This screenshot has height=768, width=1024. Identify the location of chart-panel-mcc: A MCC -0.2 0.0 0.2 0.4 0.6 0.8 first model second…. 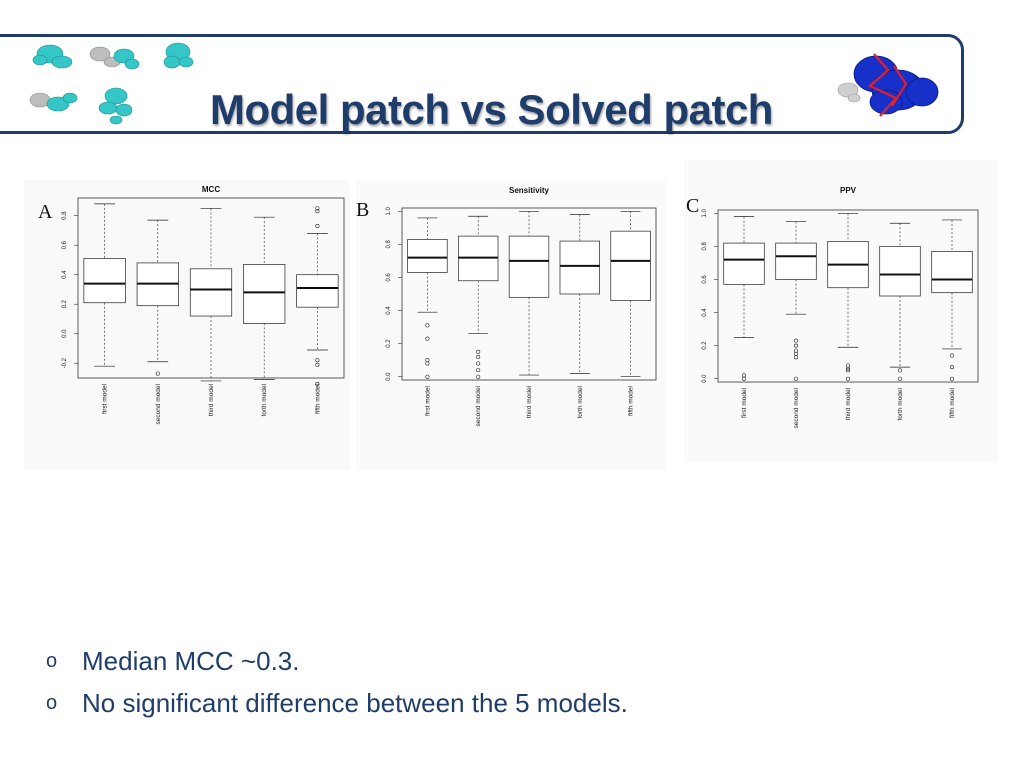
(187, 325).